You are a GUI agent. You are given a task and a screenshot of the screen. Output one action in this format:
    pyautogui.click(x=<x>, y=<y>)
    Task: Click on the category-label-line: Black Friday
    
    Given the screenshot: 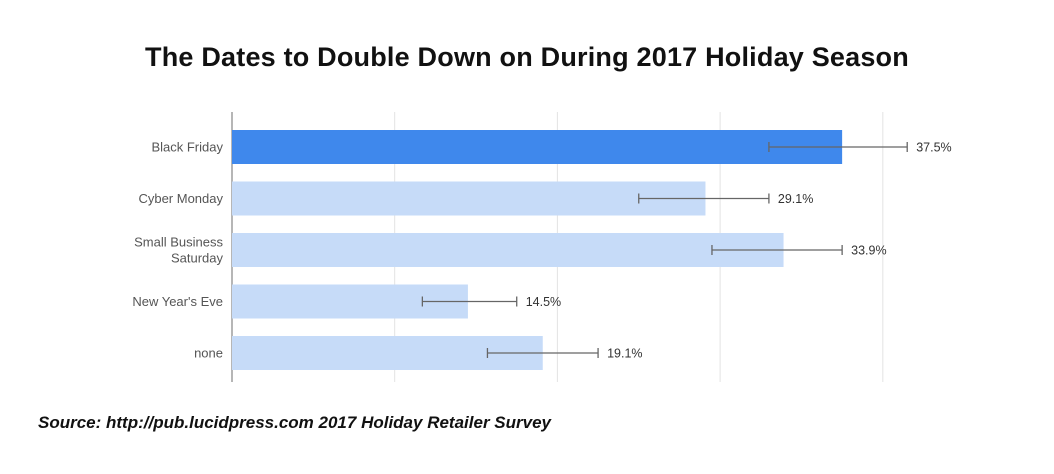 What is the action you would take?
    pyautogui.click(x=187, y=147)
    